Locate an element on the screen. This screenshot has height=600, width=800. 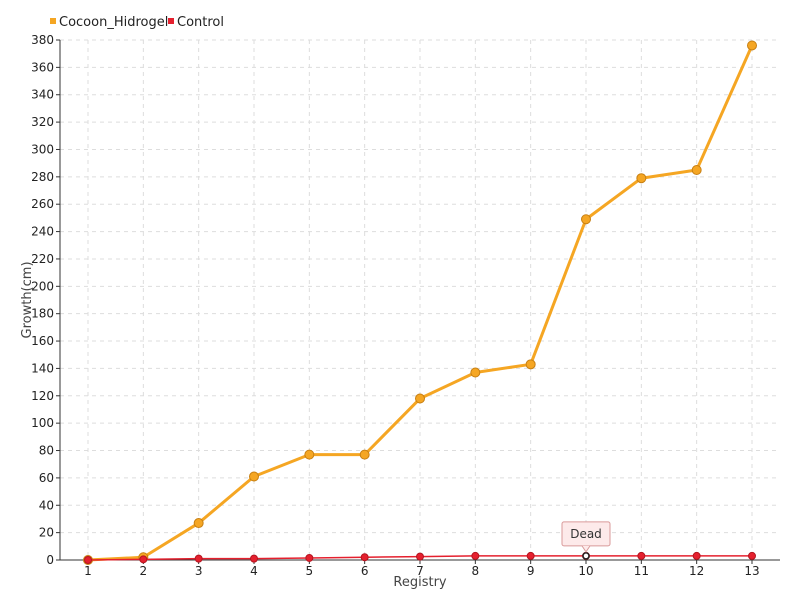
x-tick-label: 6 is located at coordinates (365, 571).